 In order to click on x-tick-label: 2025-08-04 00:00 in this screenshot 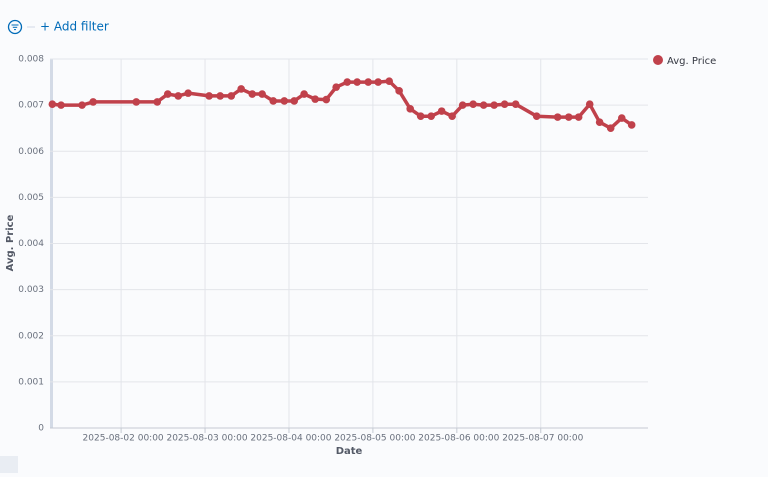, I will do `click(290, 439)`.